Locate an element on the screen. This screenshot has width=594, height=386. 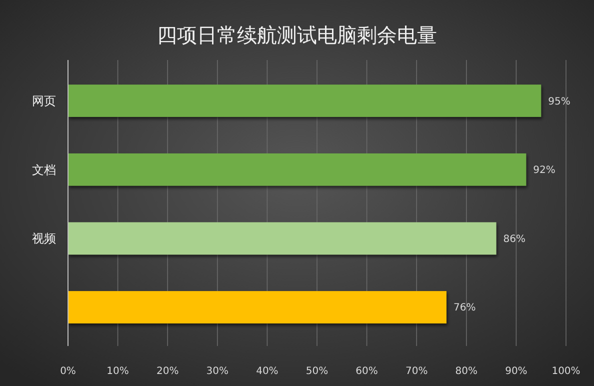
x-tick-label: 30% is located at coordinates (217, 371).